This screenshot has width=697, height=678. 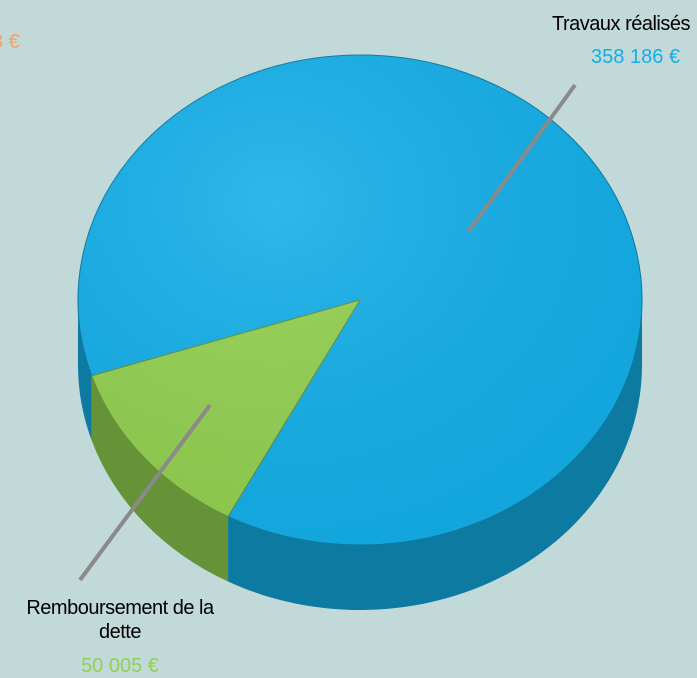 I want to click on slice-label: Travaux réalisés, so click(x=621, y=24).